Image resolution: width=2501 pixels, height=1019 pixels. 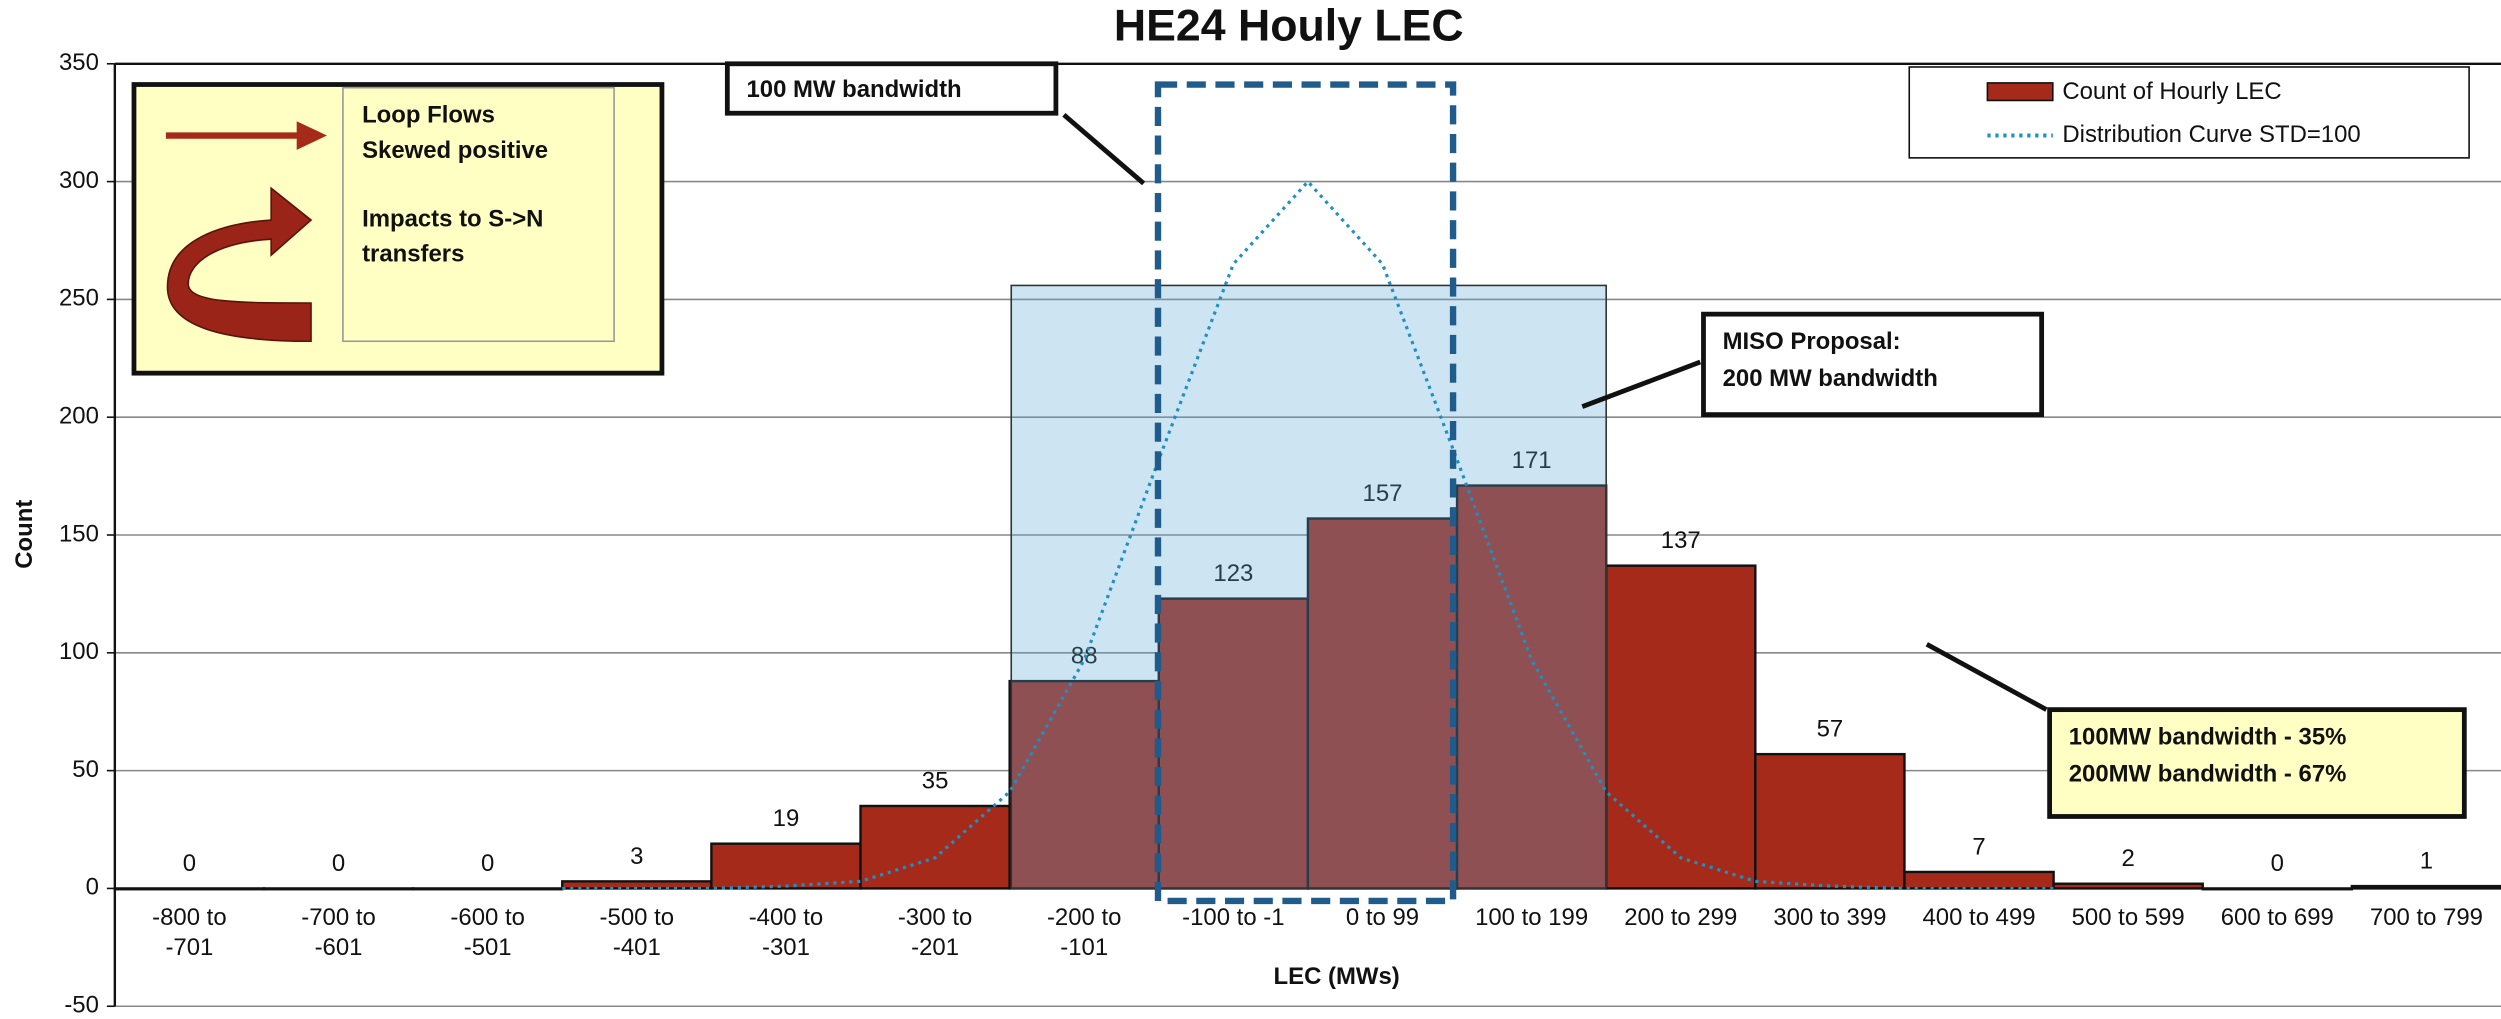 What do you see at coordinates (2208, 773) in the screenshot?
I see `callout-text: 200MW bandwidth - 67%` at bounding box center [2208, 773].